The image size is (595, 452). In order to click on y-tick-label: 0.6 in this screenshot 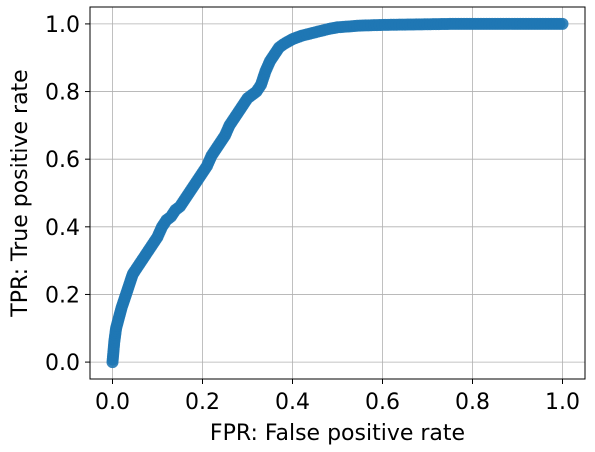, I will do `click(62, 160)`.